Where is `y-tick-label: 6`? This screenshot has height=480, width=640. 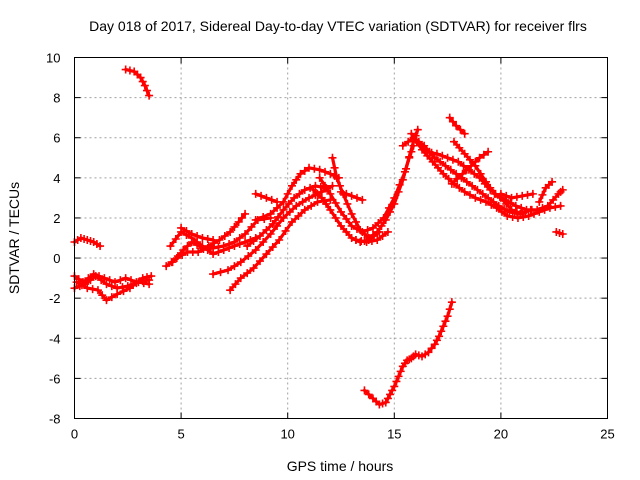 y-tick-label: 6 is located at coordinates (56, 138).